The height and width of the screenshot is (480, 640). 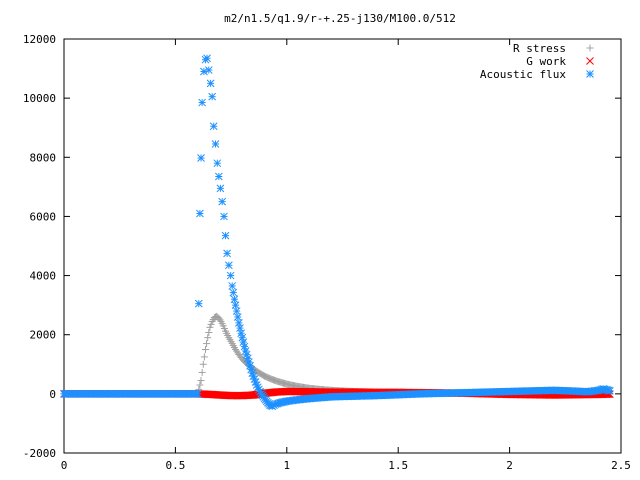 I want to click on y-tick-label: 10000, so click(x=39, y=98).